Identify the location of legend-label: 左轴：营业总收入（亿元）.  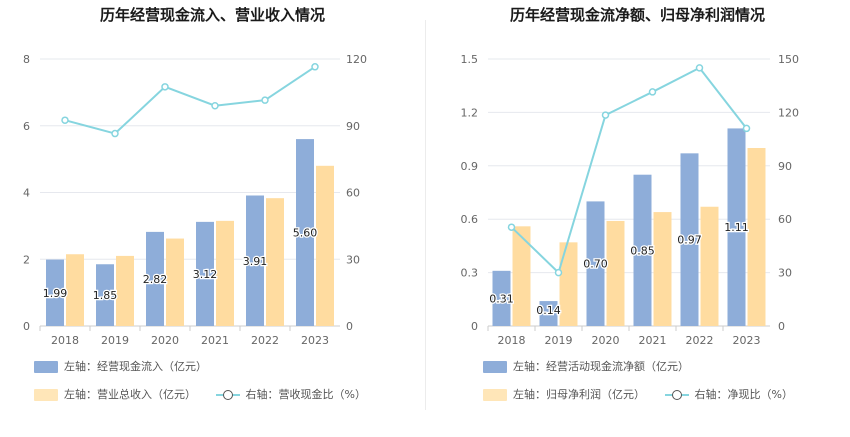
(130, 394).